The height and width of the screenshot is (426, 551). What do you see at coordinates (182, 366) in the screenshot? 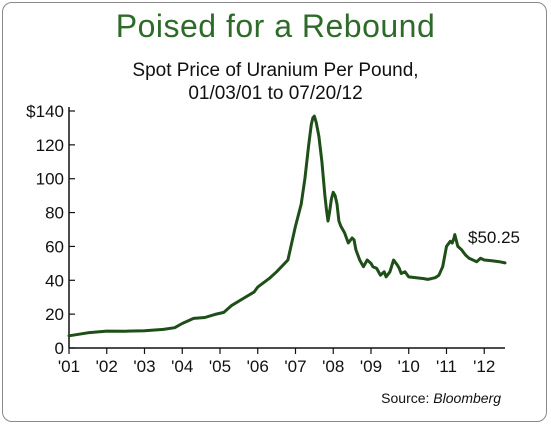
I see `x-tick-label: '04` at bounding box center [182, 366].